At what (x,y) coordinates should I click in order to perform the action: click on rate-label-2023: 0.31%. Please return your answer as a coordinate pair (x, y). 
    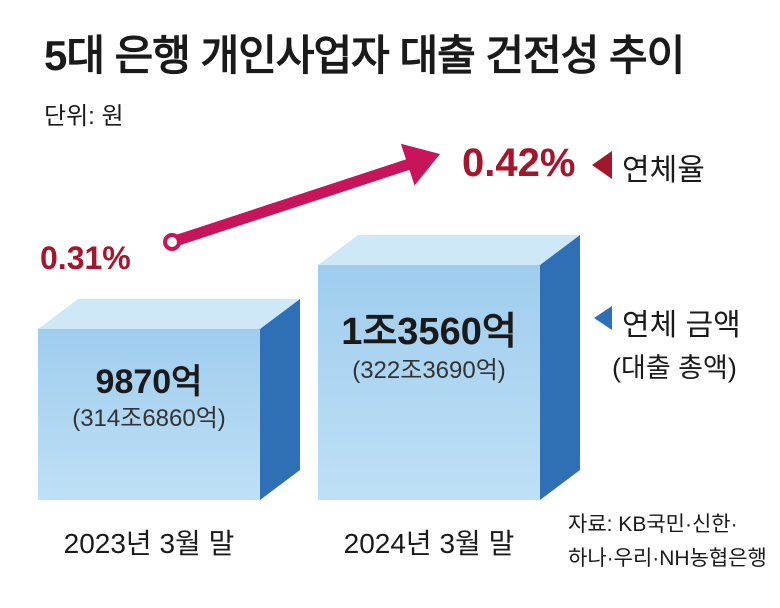
    Looking at the image, I should click on (85, 258).